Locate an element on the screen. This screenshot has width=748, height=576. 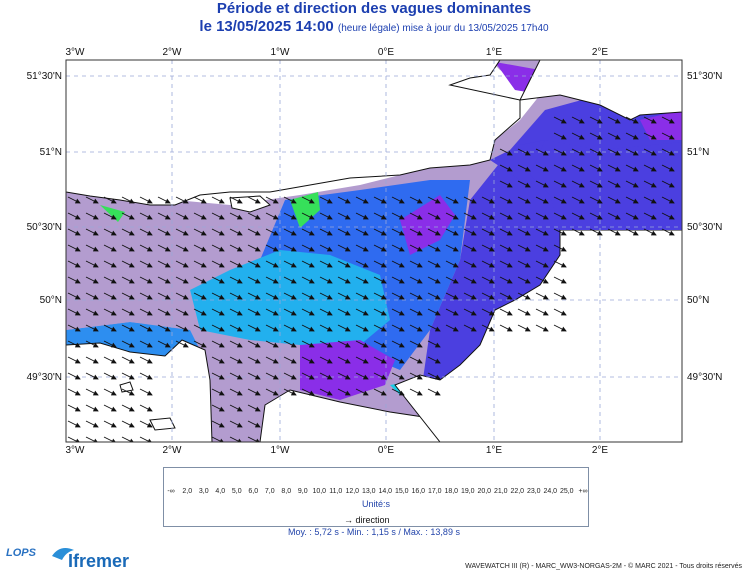
legend-unit: Unité:s is located at coordinates (375, 504).